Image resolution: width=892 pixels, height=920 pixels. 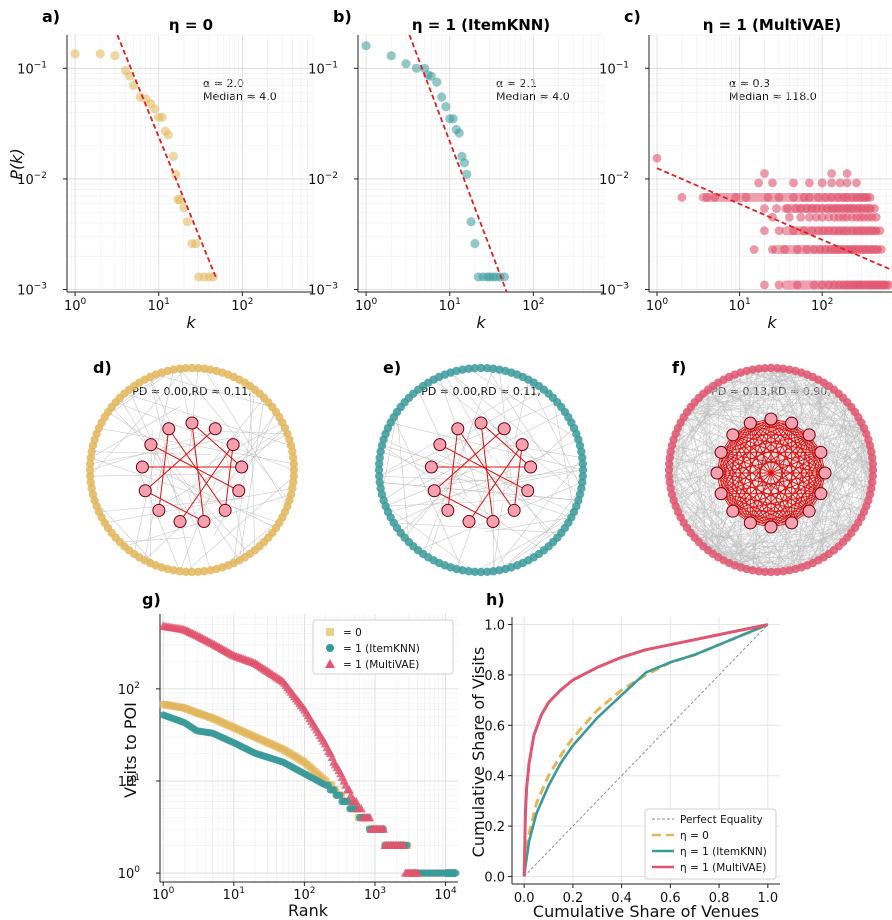 I want to click on panel-b-alpha-annotation: α ≈ 2.1, so click(x=516, y=83).